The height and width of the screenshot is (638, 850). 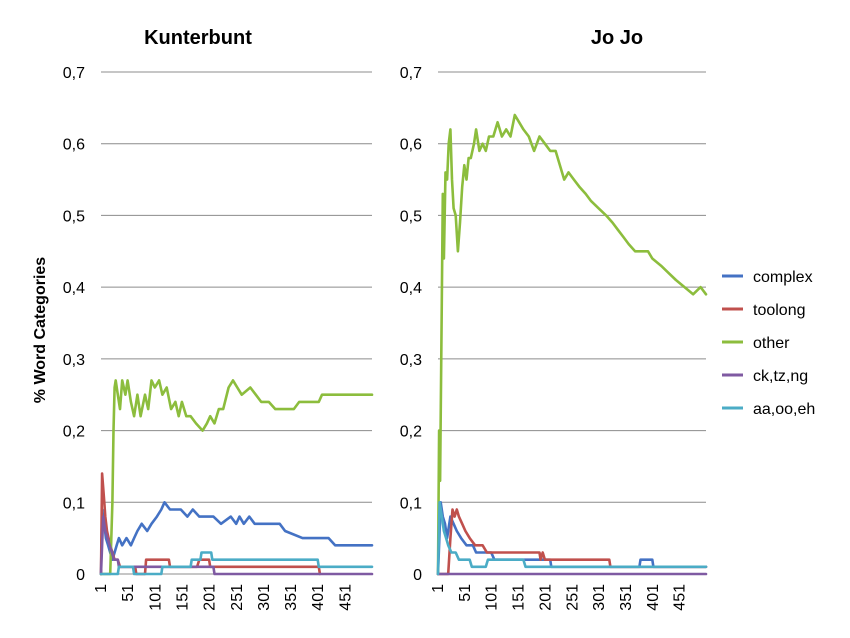 I want to click on series-line-other, so click(x=236, y=477).